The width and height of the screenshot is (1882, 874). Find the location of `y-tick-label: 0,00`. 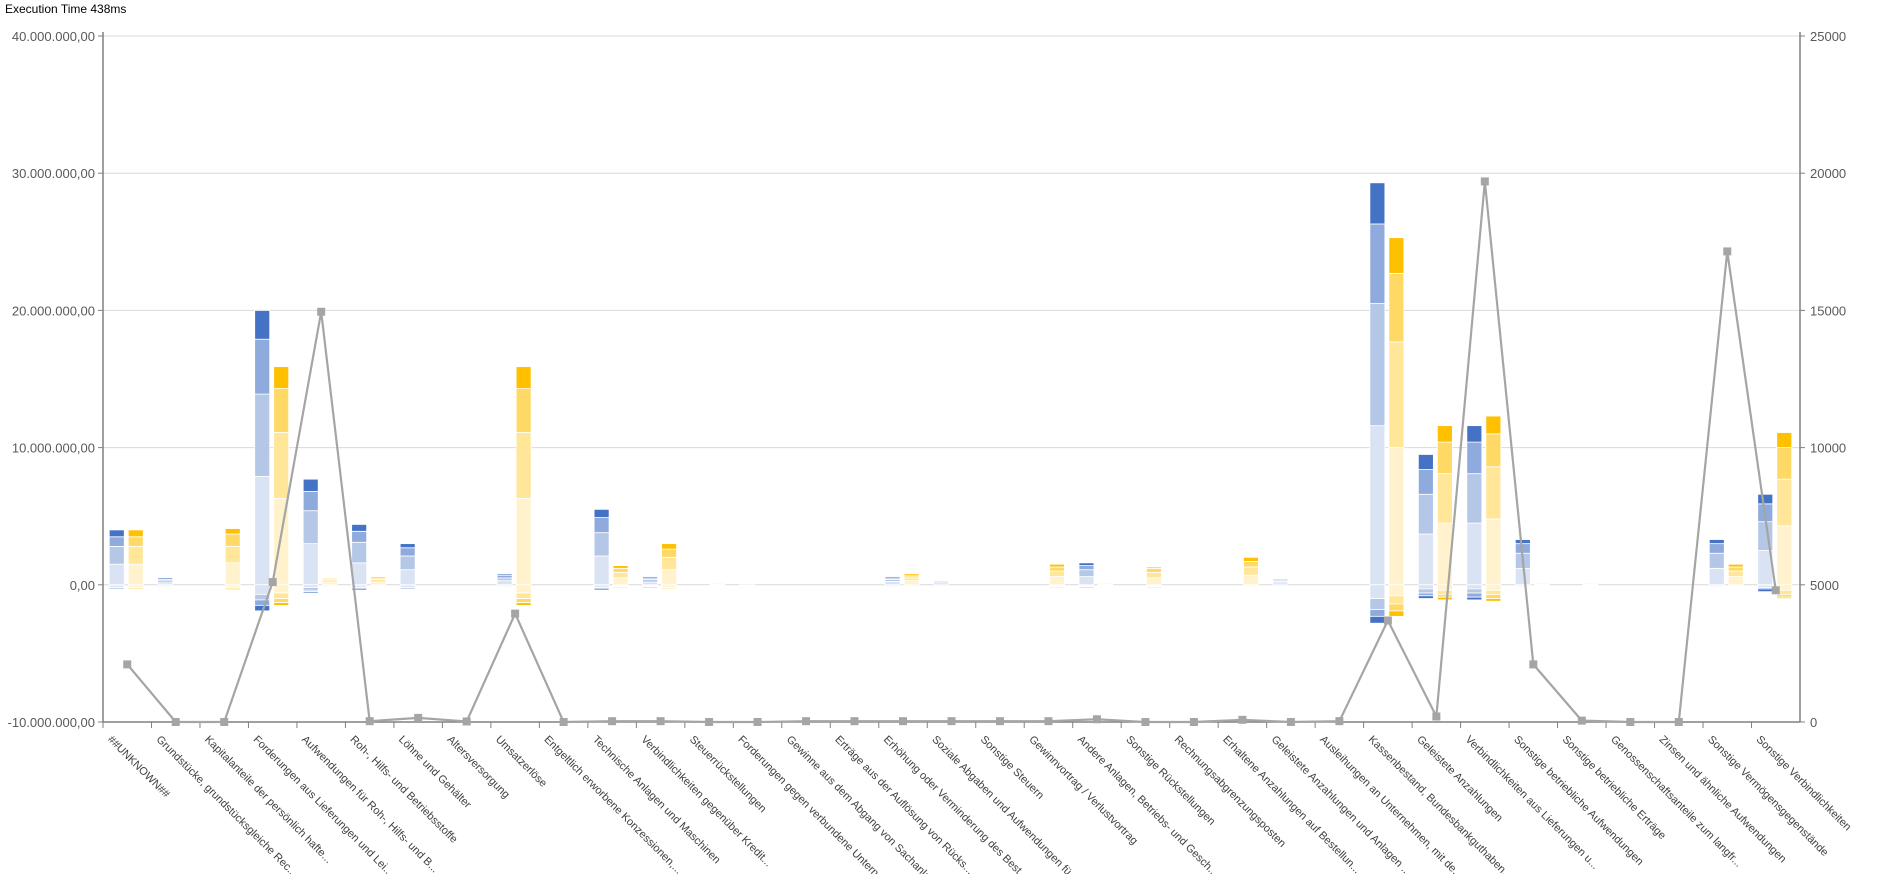

y-tick-label: 0,00 is located at coordinates (82, 585).